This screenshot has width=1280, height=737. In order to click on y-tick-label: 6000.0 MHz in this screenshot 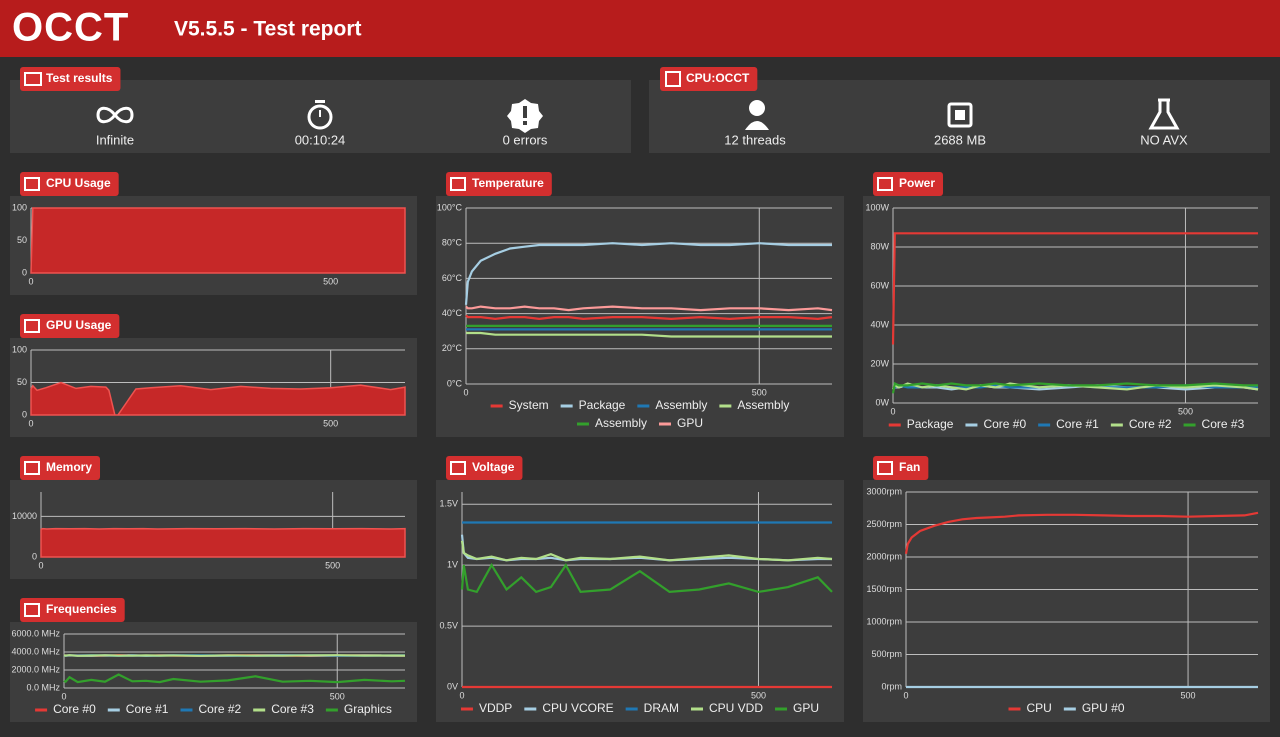, I will do `click(35, 633)`.